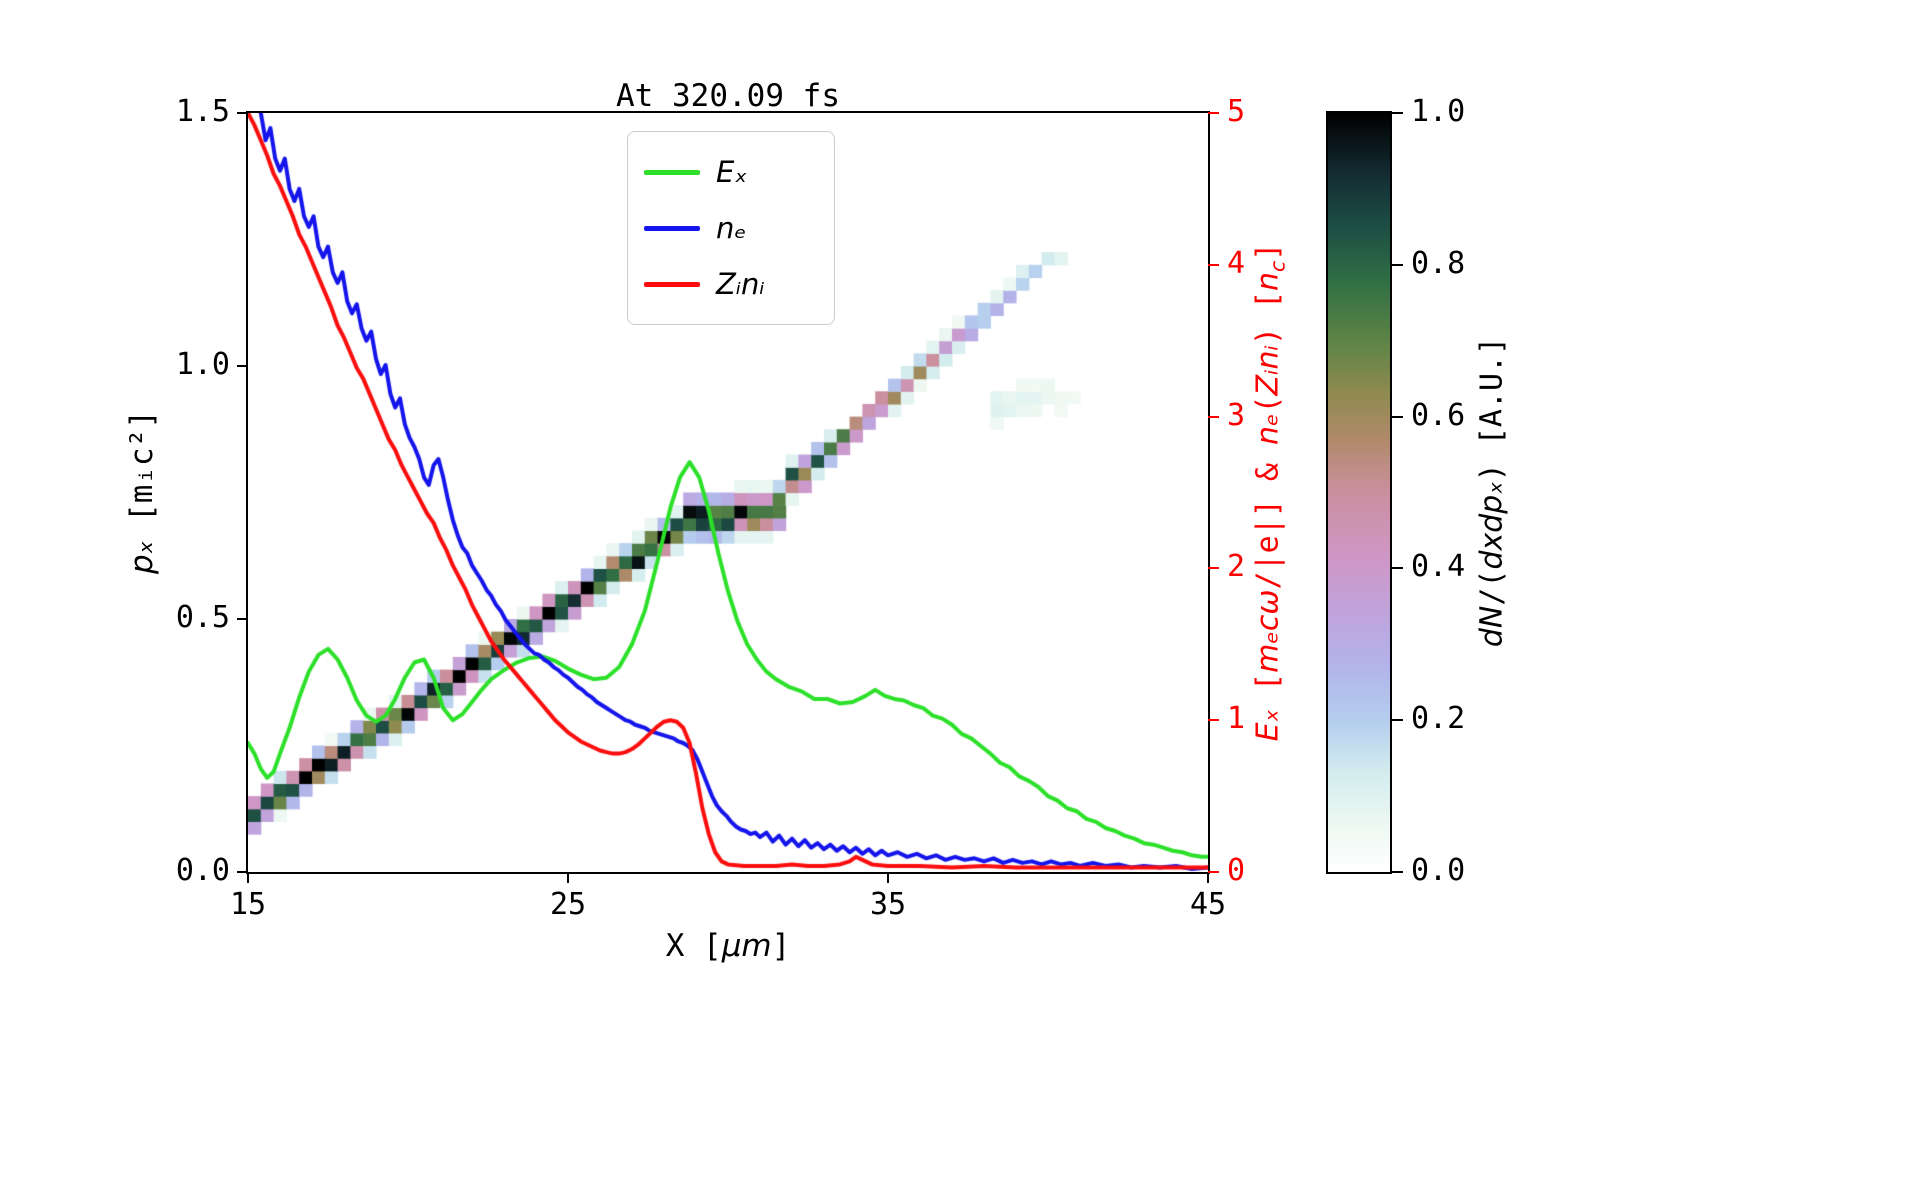 The width and height of the screenshot is (1920, 1200). I want to click on label-segment: ) [, so click(1268, 318).